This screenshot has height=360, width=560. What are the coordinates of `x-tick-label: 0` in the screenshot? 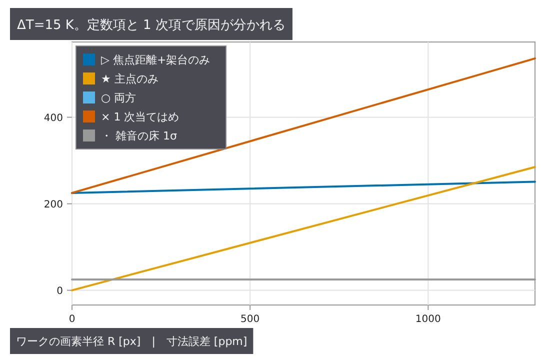 It's located at (72, 319).